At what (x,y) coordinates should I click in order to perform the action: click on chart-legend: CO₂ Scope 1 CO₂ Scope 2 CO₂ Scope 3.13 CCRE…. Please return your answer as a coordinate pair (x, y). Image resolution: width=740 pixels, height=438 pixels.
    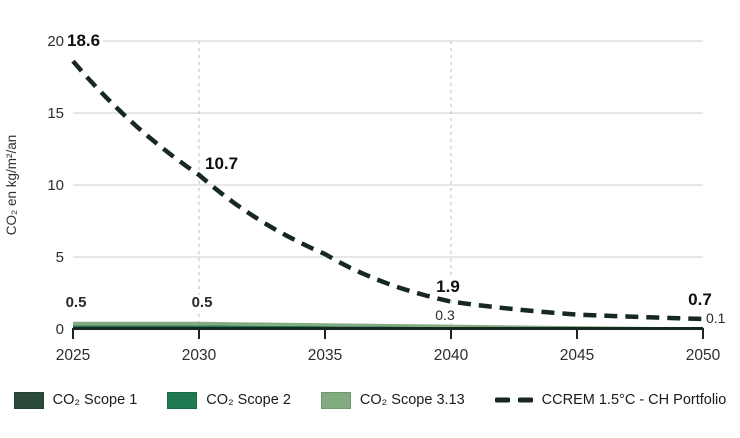
    Looking at the image, I should click on (370, 400).